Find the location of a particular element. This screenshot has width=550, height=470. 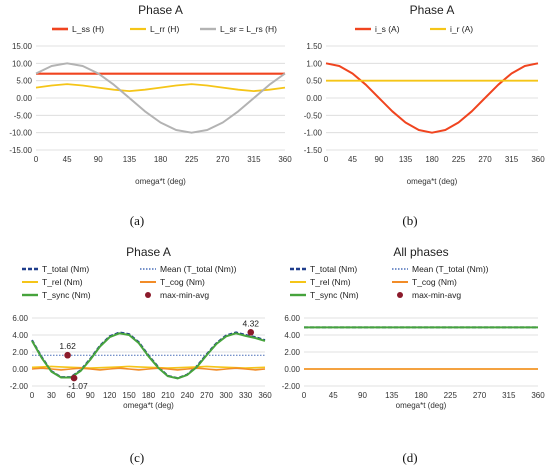

y-tick-label: 0.50 is located at coordinates (314, 81).